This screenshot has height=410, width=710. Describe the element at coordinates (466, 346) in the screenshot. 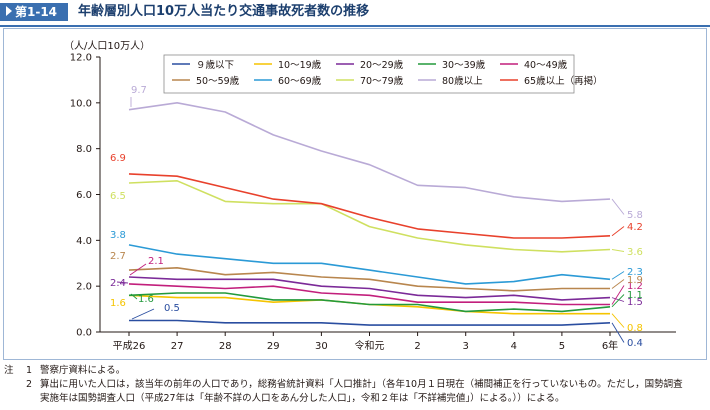

I see `x-tick-label: 3` at that location.